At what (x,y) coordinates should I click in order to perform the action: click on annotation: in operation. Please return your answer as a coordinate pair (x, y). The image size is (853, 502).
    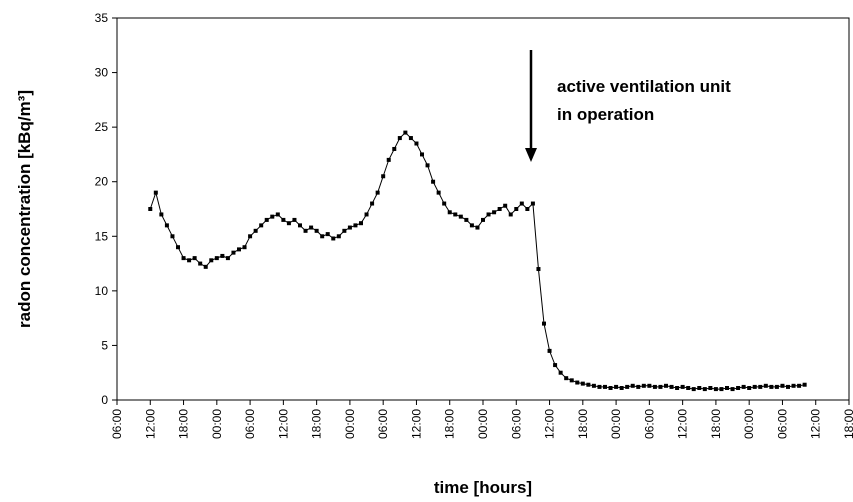
    Looking at the image, I should click on (605, 114).